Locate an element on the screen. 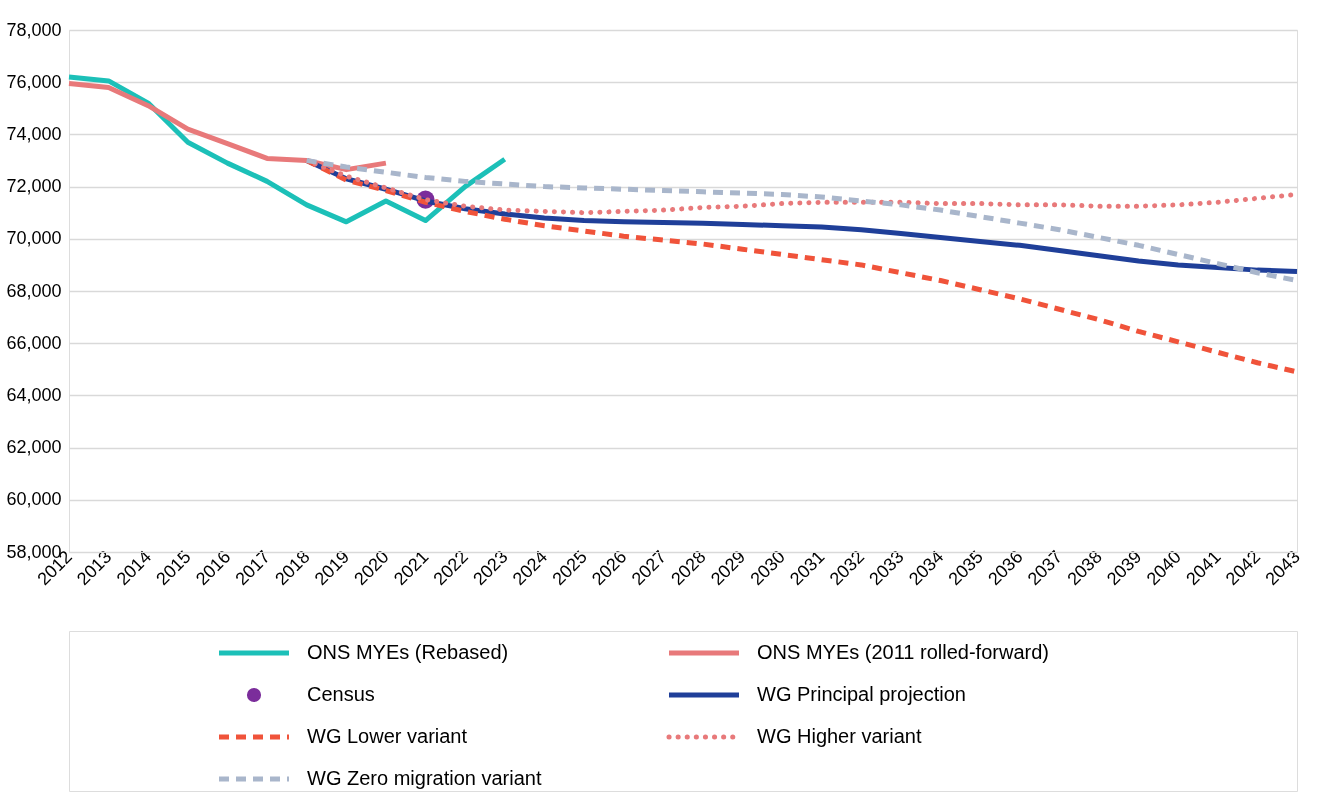 Image resolution: width=1323 pixels, height=801 pixels. legend-label: WG Lower variant is located at coordinates (387, 736).